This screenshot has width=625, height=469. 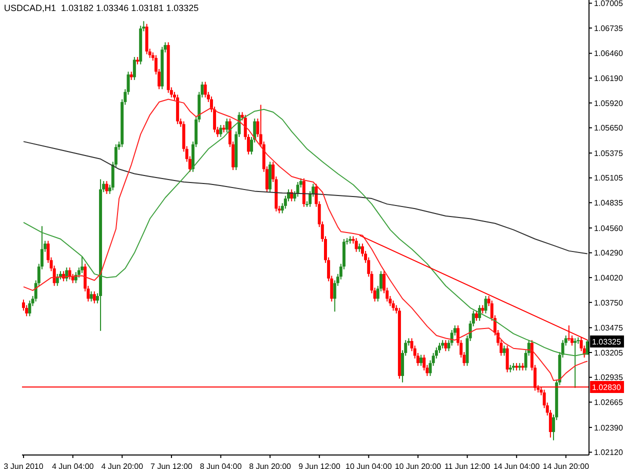 What do you see at coordinates (609, 103) in the screenshot?
I see `y-tick-label: 1.05920` at bounding box center [609, 103].